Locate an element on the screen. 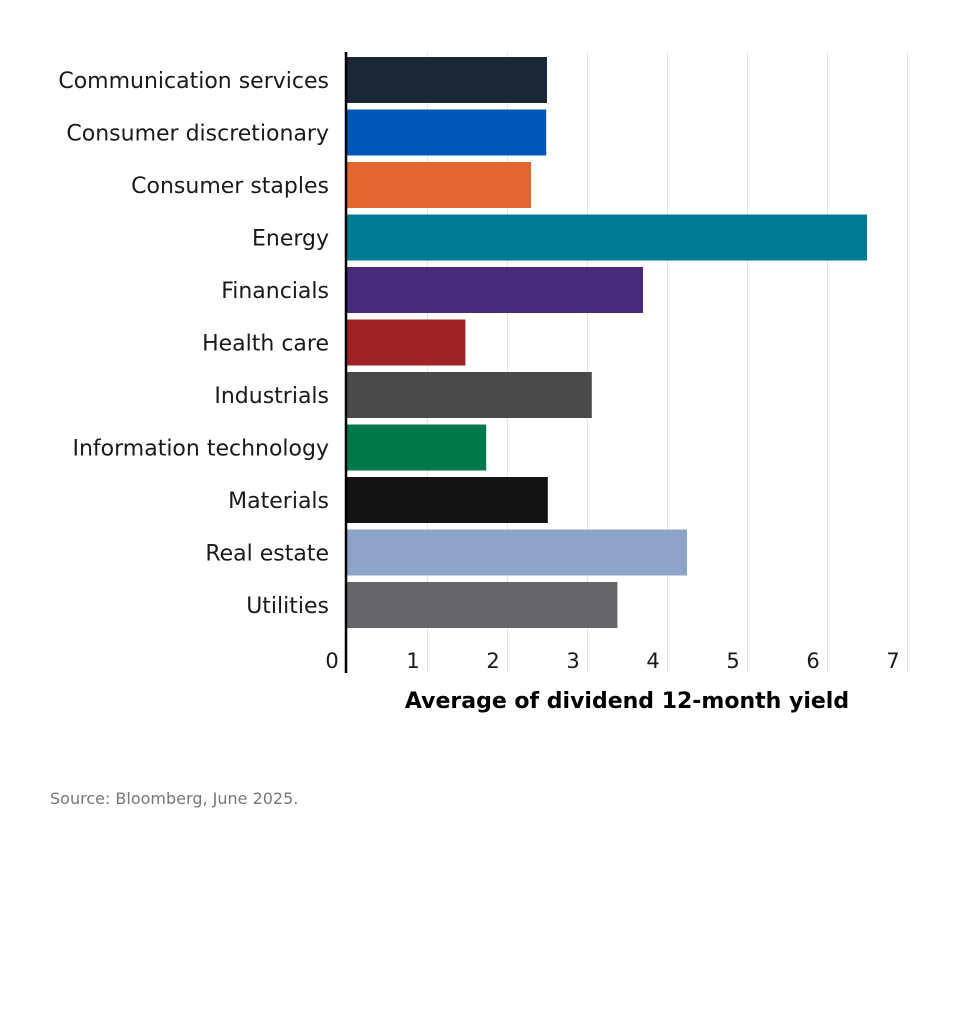  category-label: Materials is located at coordinates (278, 501).